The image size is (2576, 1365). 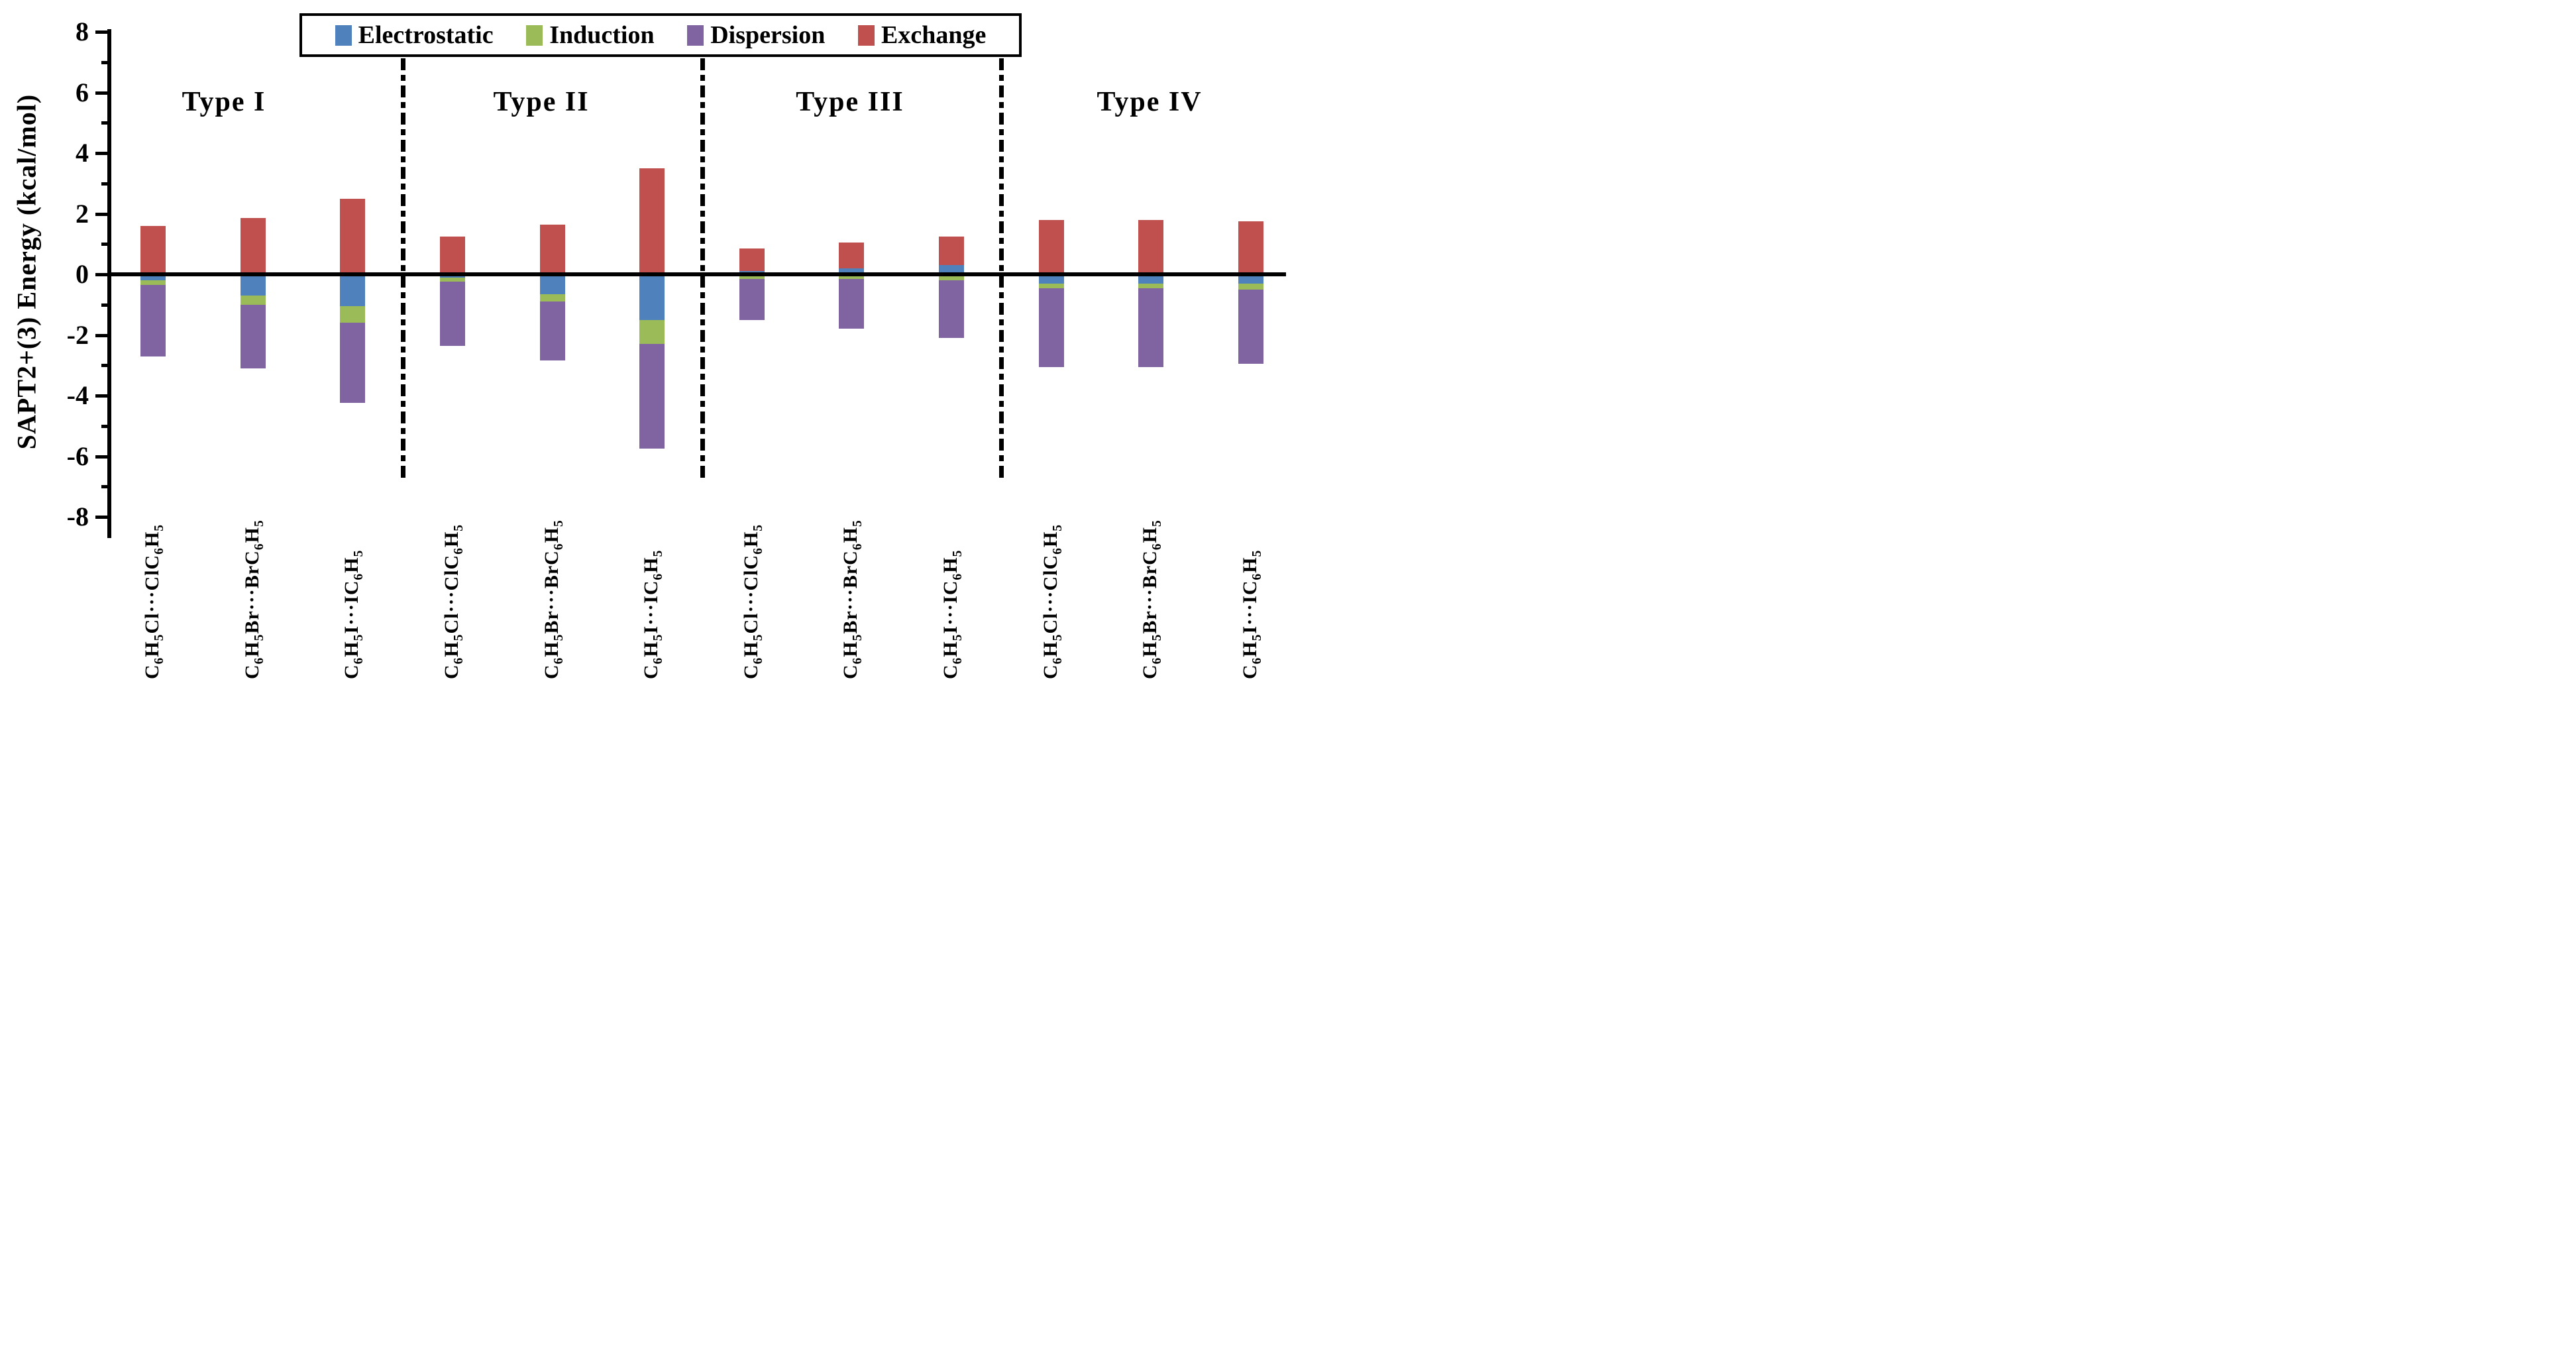 What do you see at coordinates (82, 213) in the screenshot?
I see `y-axis-tick-label: 2` at bounding box center [82, 213].